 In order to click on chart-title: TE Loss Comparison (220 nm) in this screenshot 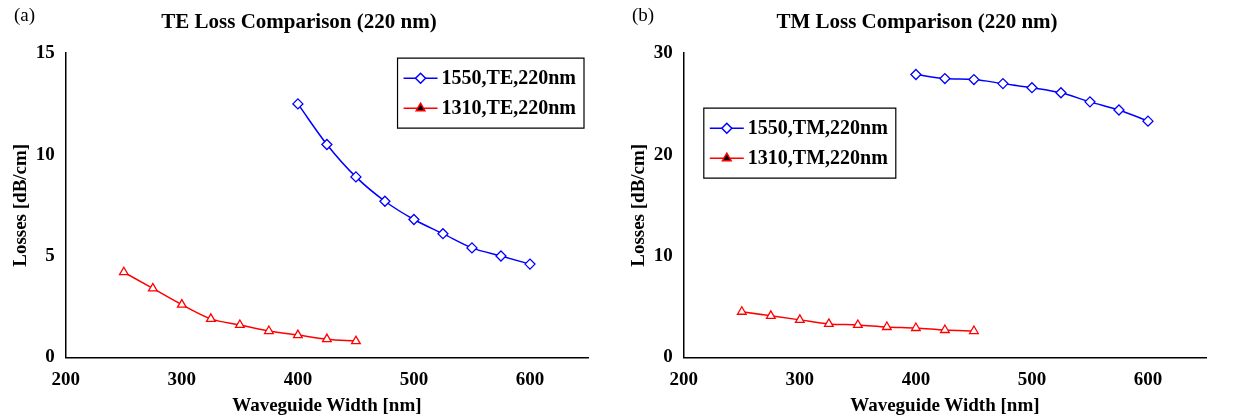, I will do `click(299, 21)`.